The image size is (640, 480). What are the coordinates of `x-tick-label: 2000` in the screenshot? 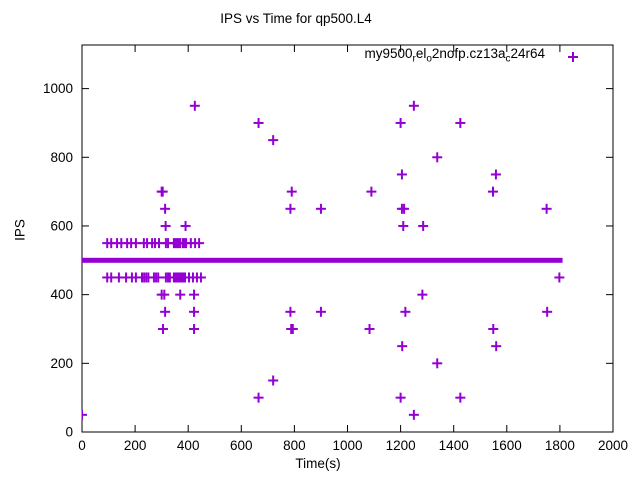 It's located at (613, 445).